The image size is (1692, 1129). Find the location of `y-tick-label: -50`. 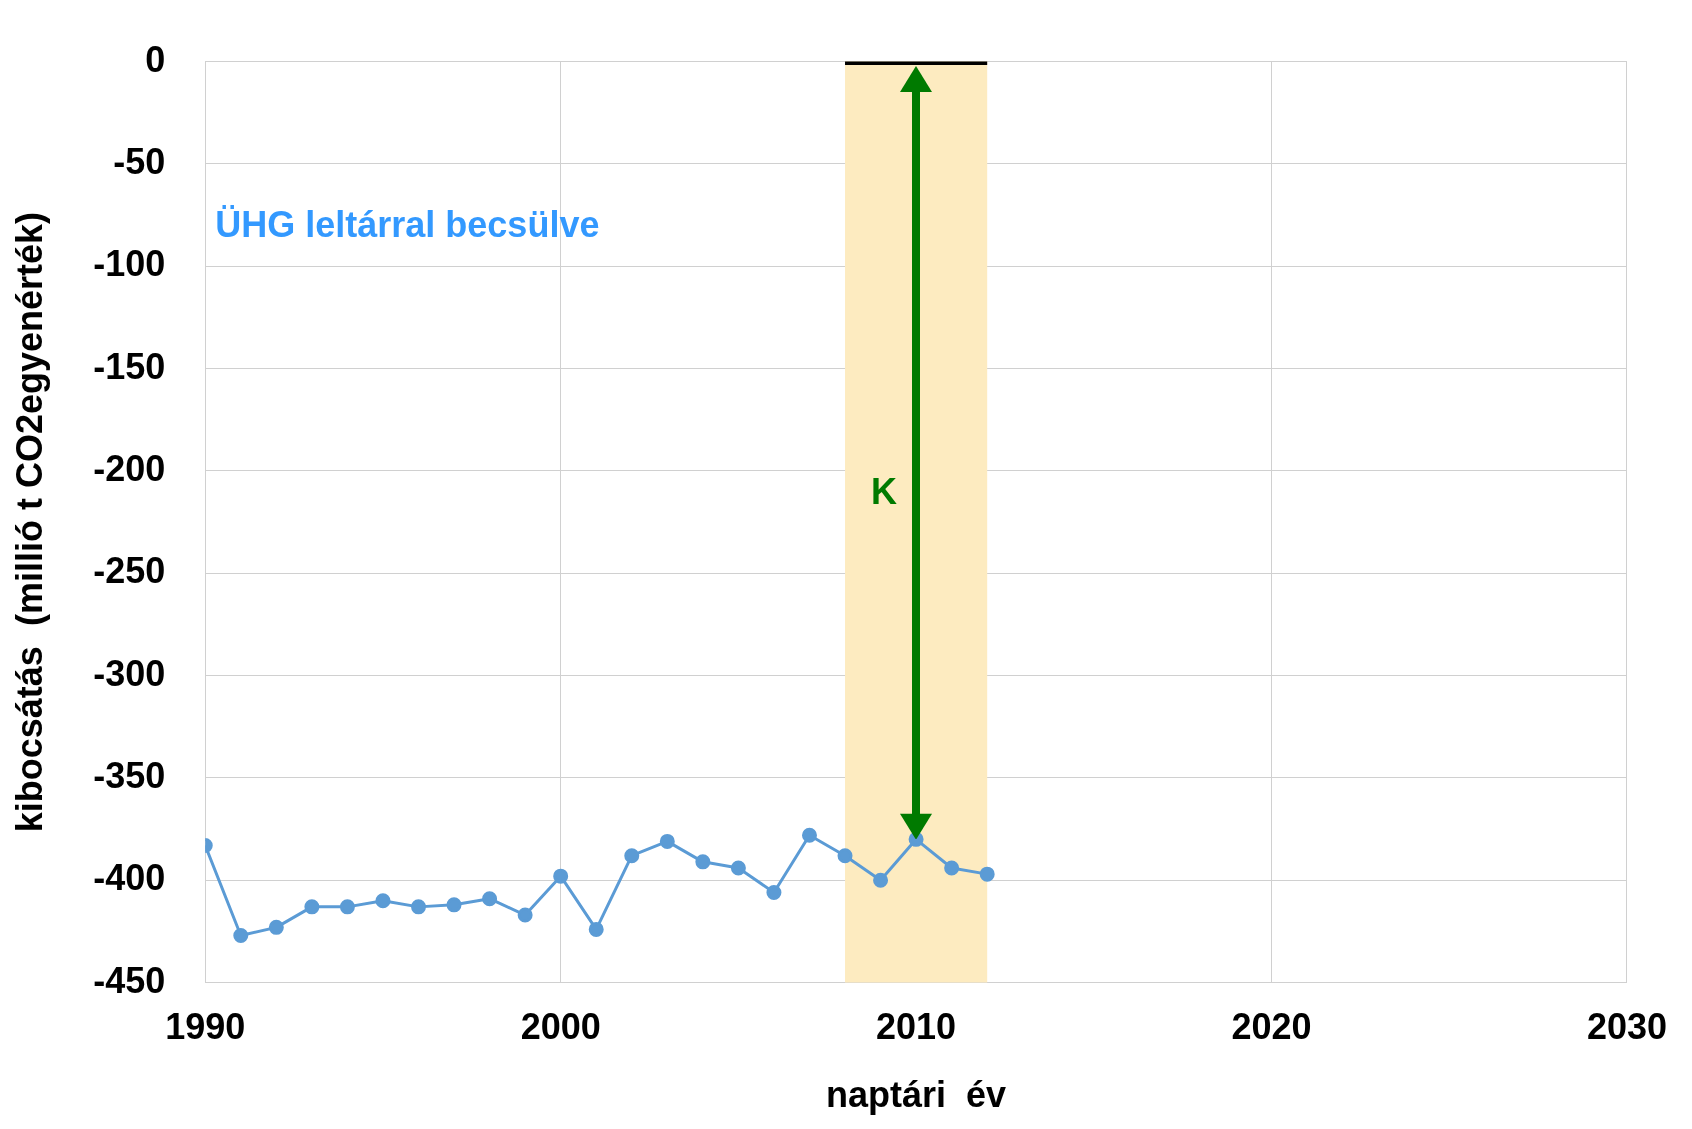

y-tick-label: -50 is located at coordinates (139, 161).